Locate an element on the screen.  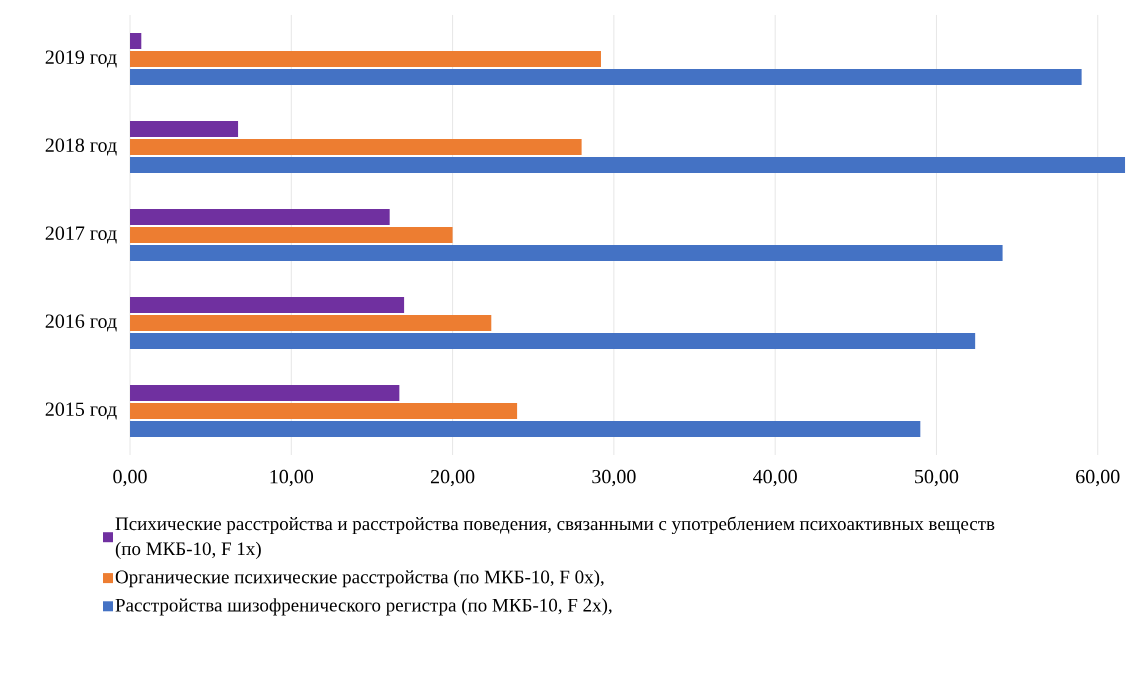
x-tick-label: 0,00 is located at coordinates (130, 478).